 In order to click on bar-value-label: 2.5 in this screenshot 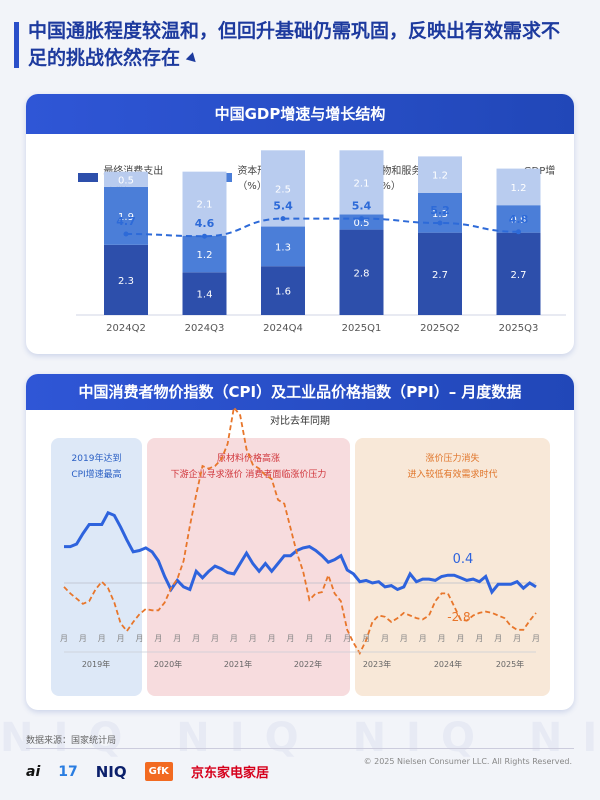, I will do `click(283, 189)`.